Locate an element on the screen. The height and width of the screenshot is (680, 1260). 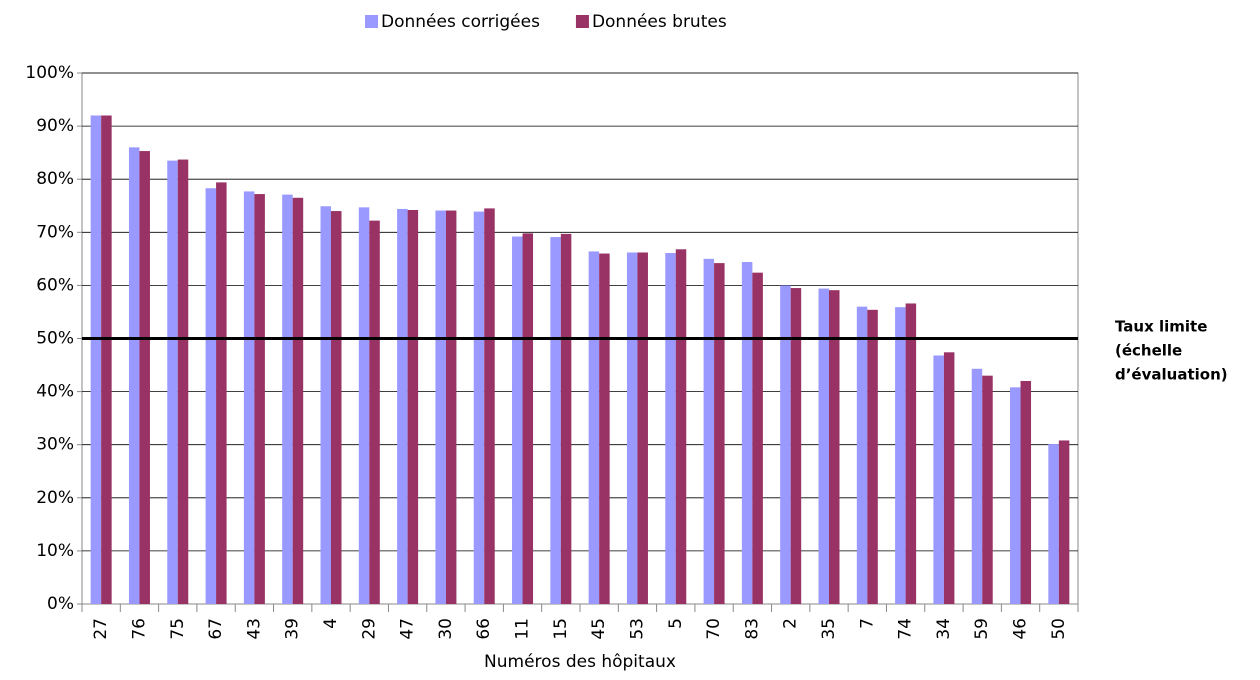
x-tick-label: 11 is located at coordinates (523, 629).